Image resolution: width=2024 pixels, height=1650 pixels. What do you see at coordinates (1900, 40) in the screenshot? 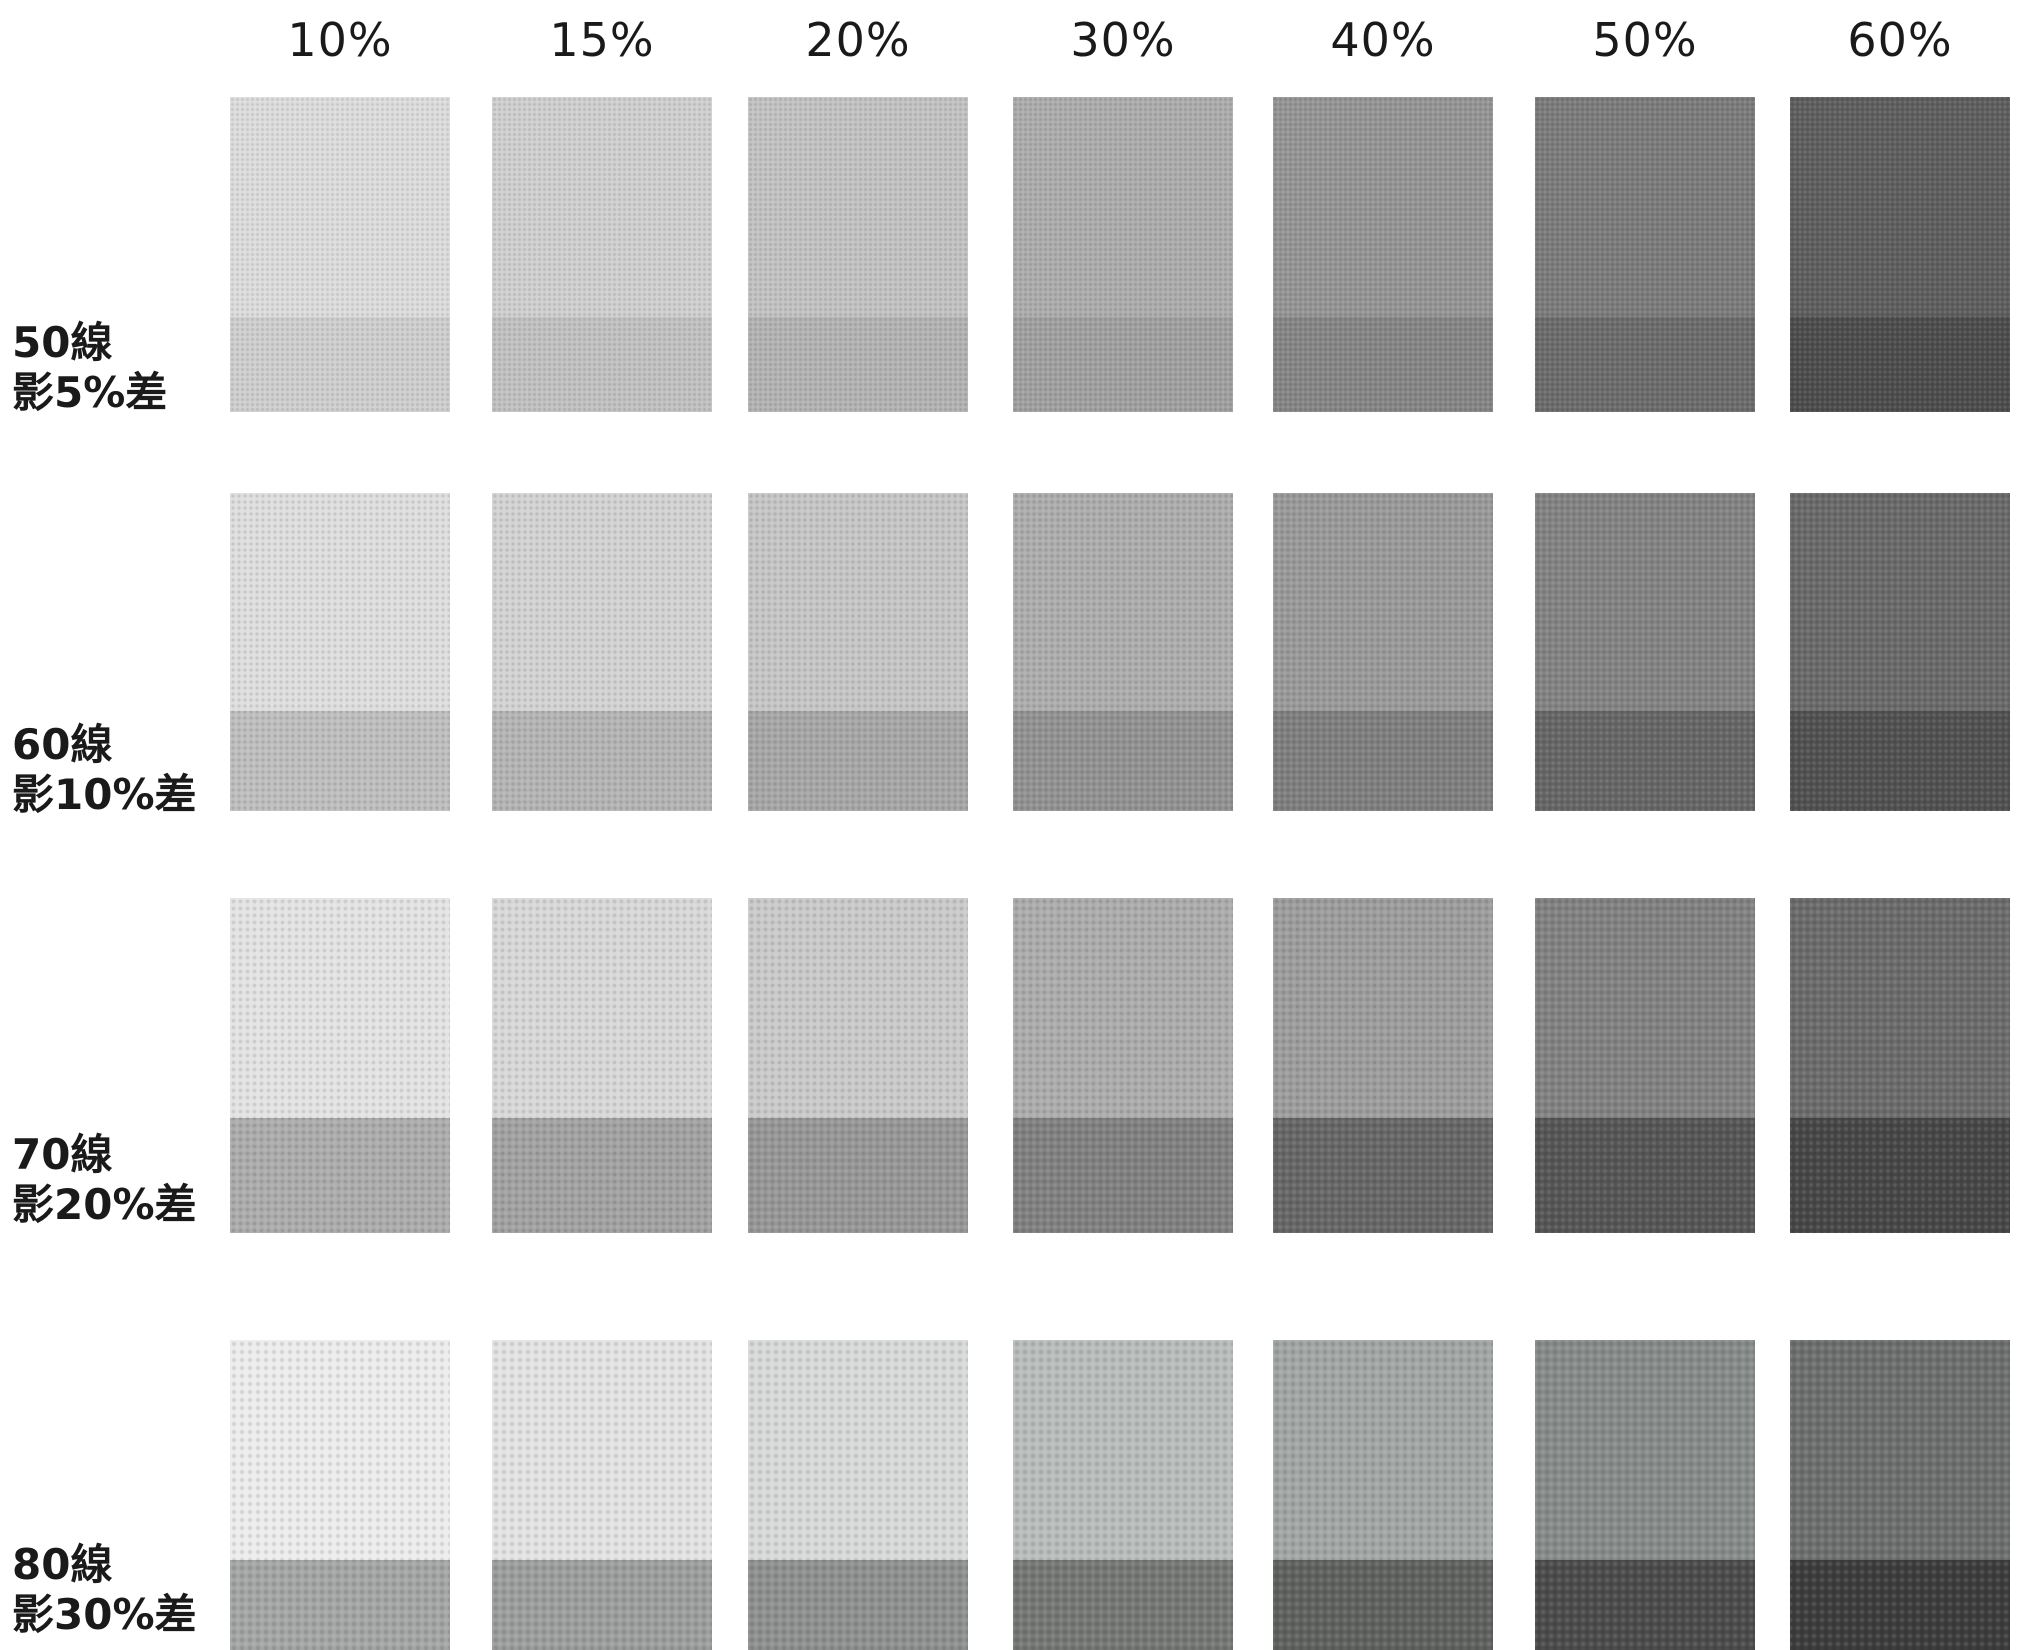
I see `column-header-60pct: 60%` at bounding box center [1900, 40].